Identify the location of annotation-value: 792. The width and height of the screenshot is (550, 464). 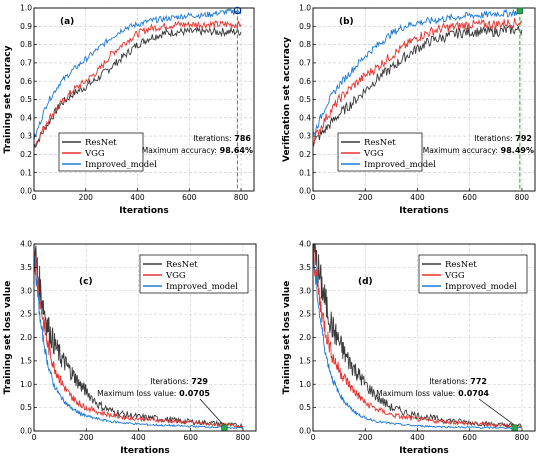
(522, 138).